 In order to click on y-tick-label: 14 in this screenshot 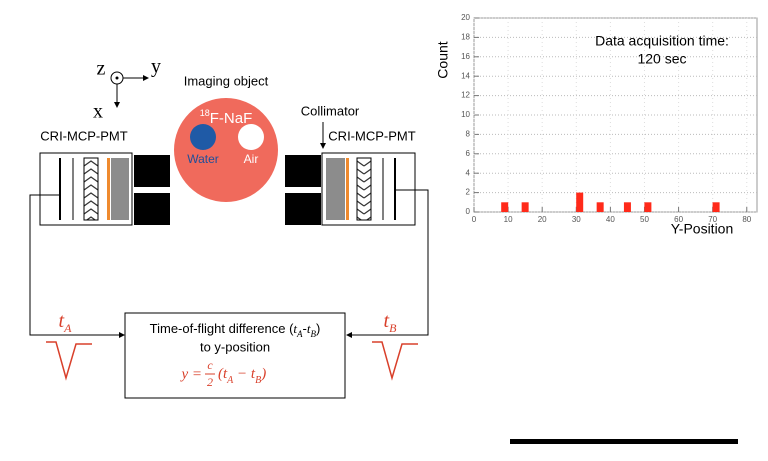, I will do `click(465, 75)`.